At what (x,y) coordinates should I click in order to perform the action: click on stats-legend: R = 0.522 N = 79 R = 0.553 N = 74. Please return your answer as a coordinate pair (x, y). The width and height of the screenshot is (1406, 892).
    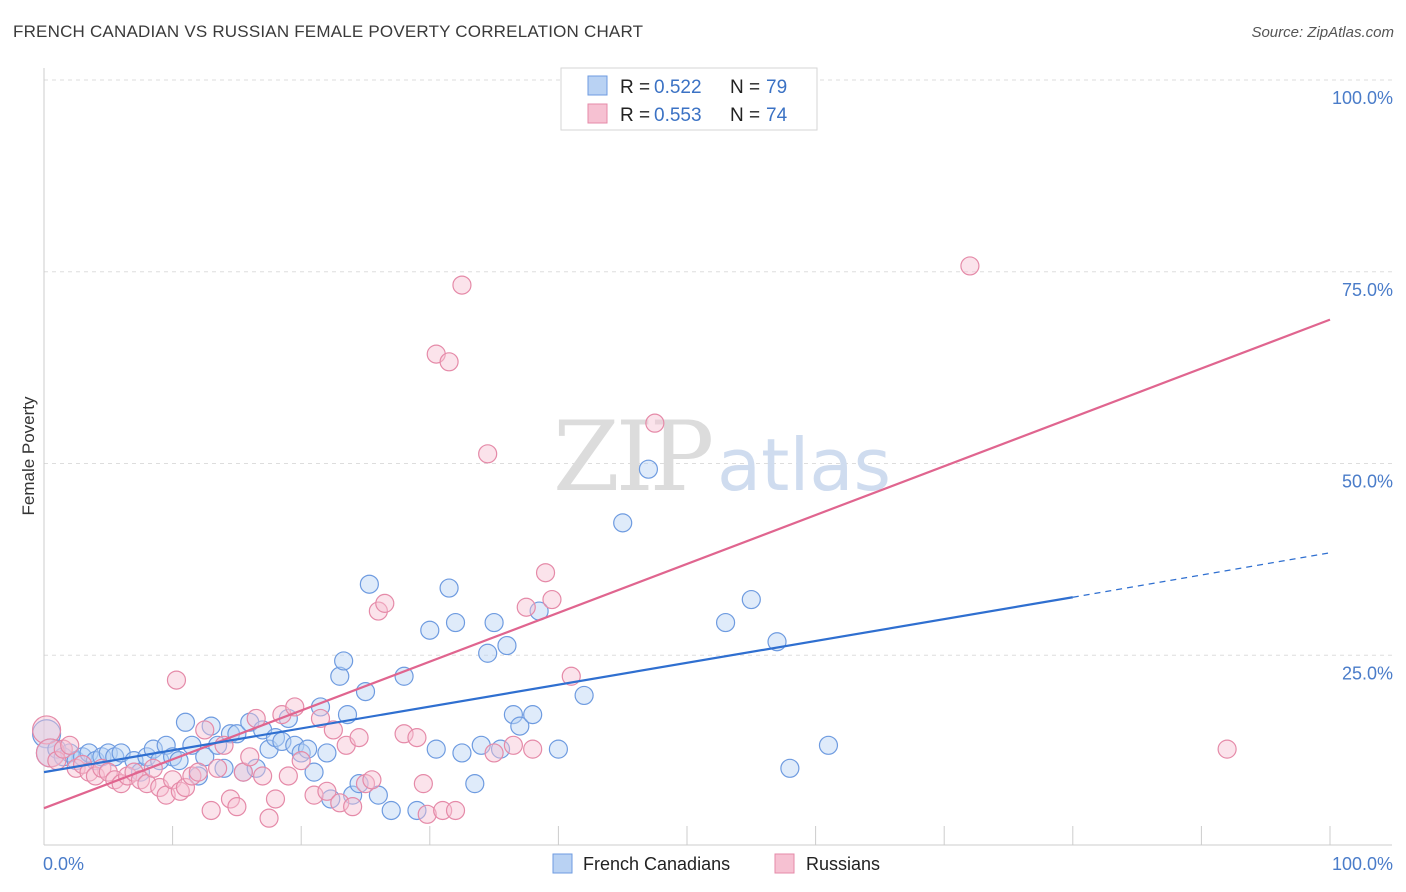
    Looking at the image, I should click on (689, 99).